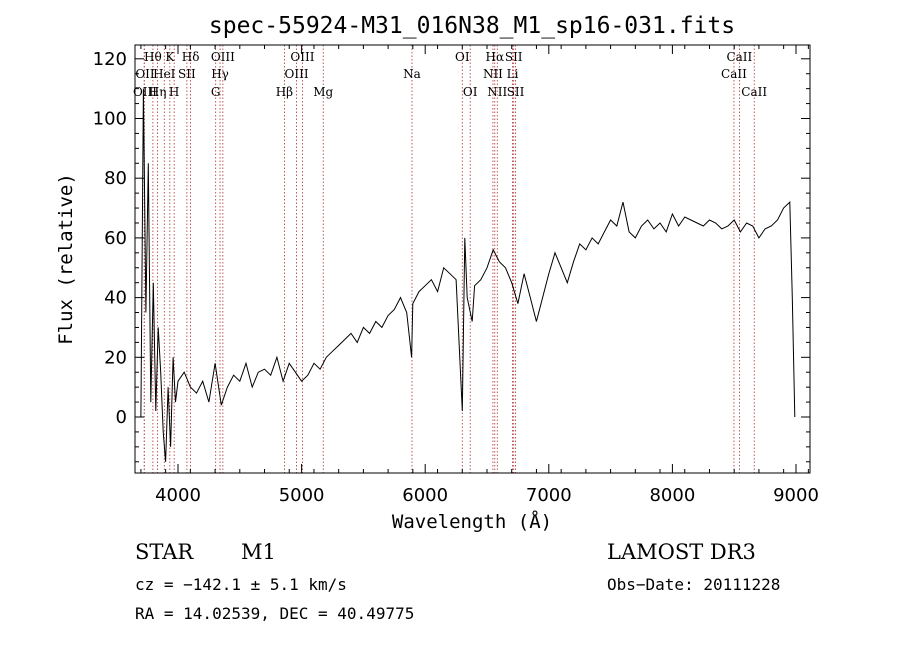  What do you see at coordinates (110, 59) in the screenshot?
I see `y-tick-label: 120` at bounding box center [110, 59].